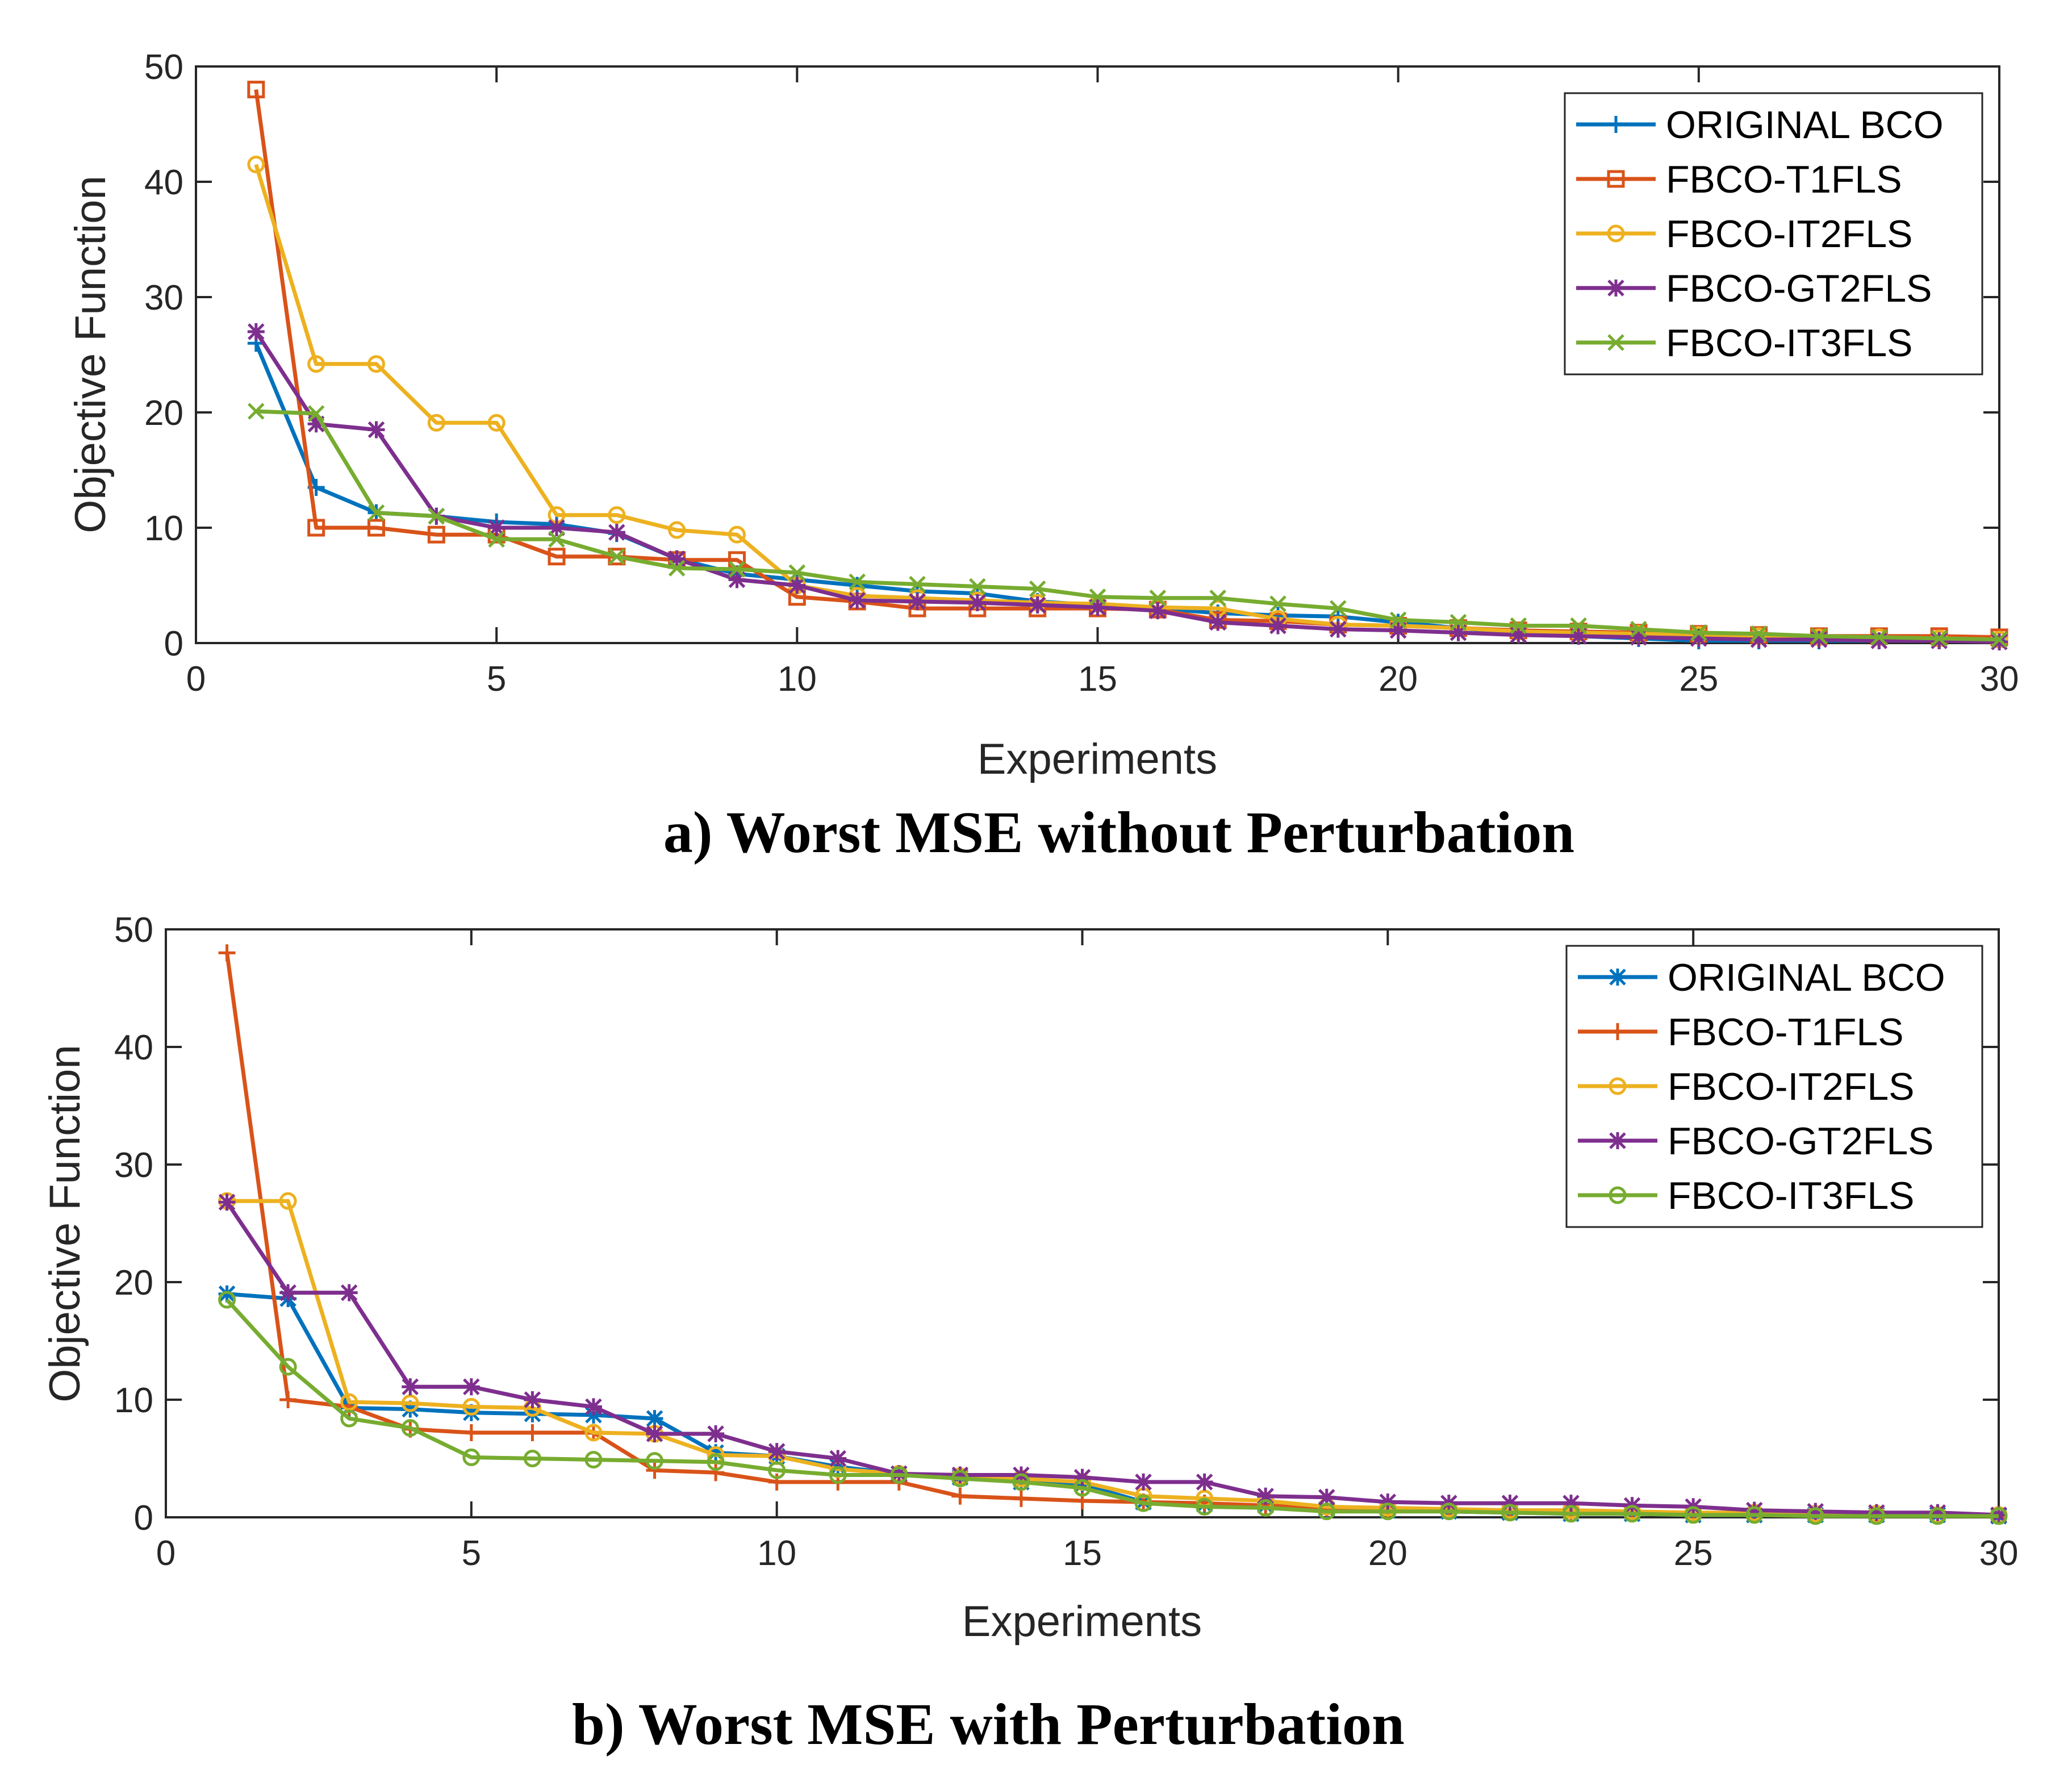 The height and width of the screenshot is (1786, 2072). I want to click on legend-entry: ORIGINAL BCO, so click(1762, 978).